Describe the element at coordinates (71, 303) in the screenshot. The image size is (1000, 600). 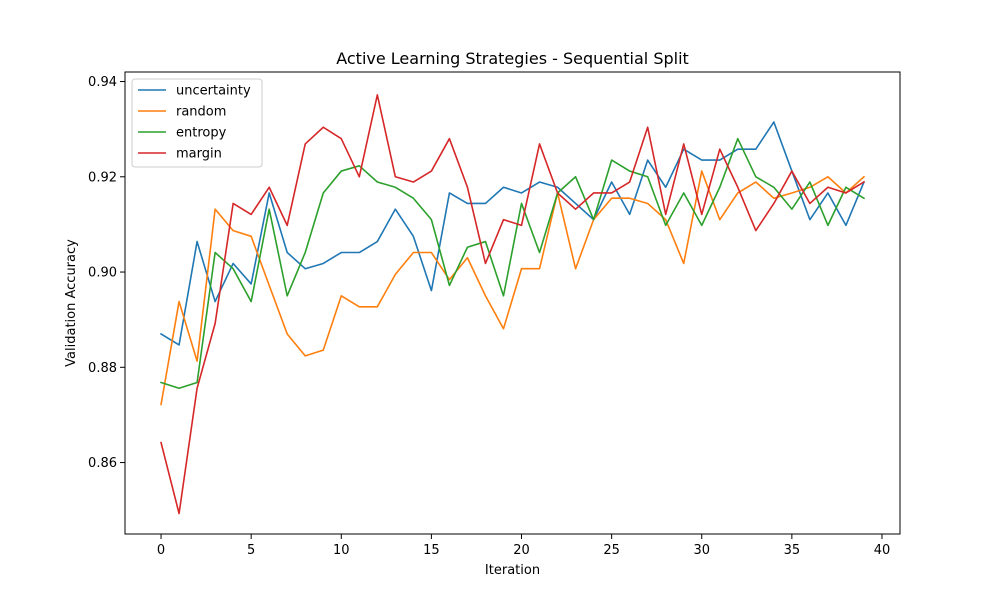
I see `y-axis-label: Validation Accuracy` at that location.